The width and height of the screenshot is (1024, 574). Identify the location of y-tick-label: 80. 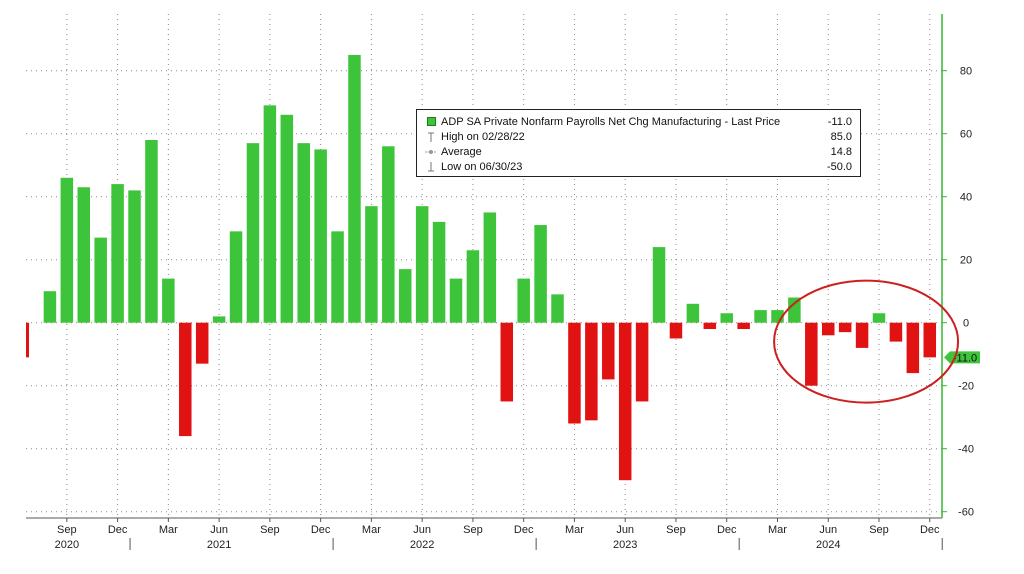
(966, 72).